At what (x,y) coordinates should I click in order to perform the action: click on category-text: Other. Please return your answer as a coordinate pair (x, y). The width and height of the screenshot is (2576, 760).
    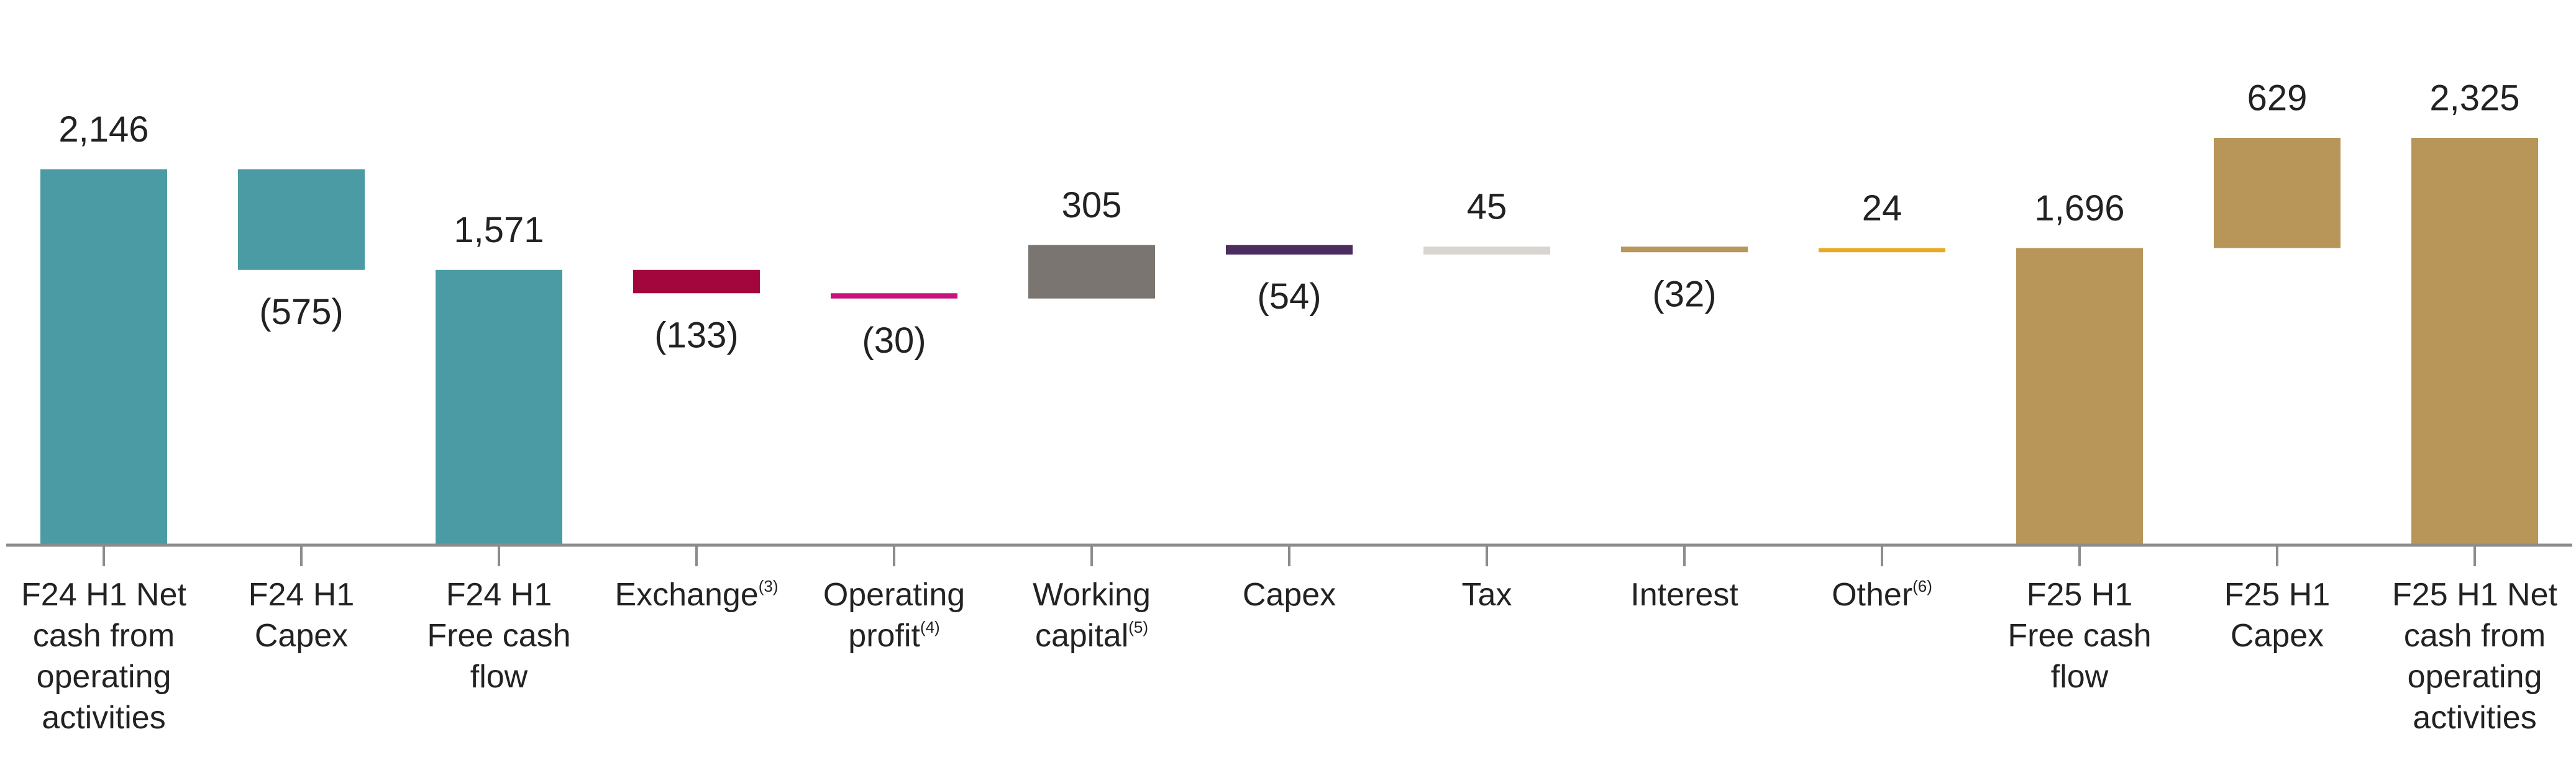
    Looking at the image, I should click on (1872, 595).